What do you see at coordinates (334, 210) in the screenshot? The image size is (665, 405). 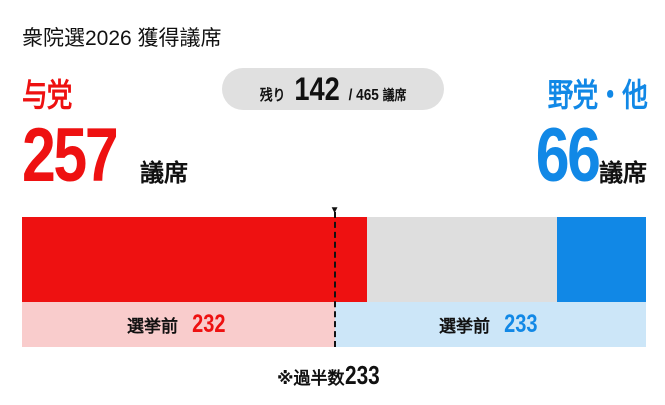 I see `majority-marker-icon: ▼` at bounding box center [334, 210].